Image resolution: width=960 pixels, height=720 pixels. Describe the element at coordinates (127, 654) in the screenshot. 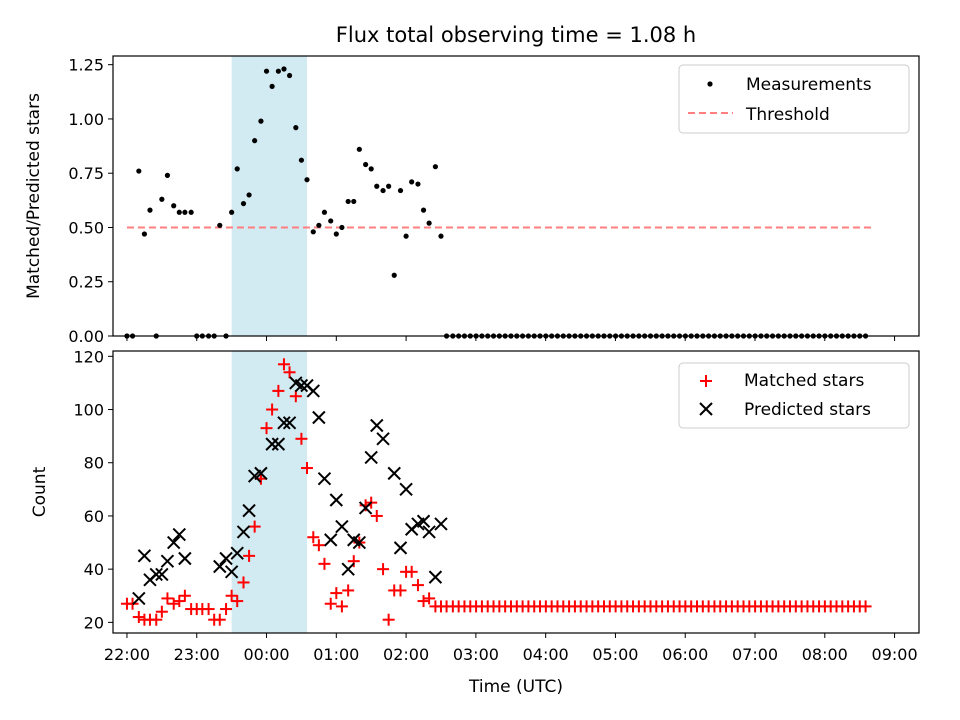

I see `x-tick-label: 22:00` at that location.